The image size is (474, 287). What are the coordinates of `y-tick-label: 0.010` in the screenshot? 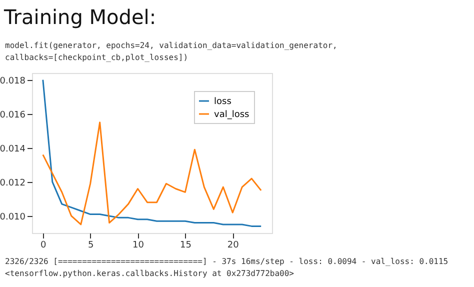 It's located at (13, 217).